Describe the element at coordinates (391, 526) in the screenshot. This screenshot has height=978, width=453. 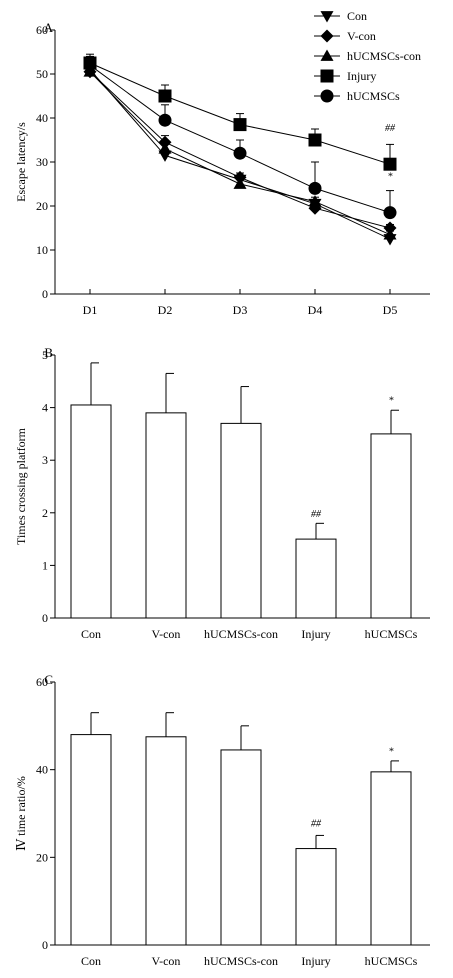
I see `panel-b-bar-hucmscs` at that location.